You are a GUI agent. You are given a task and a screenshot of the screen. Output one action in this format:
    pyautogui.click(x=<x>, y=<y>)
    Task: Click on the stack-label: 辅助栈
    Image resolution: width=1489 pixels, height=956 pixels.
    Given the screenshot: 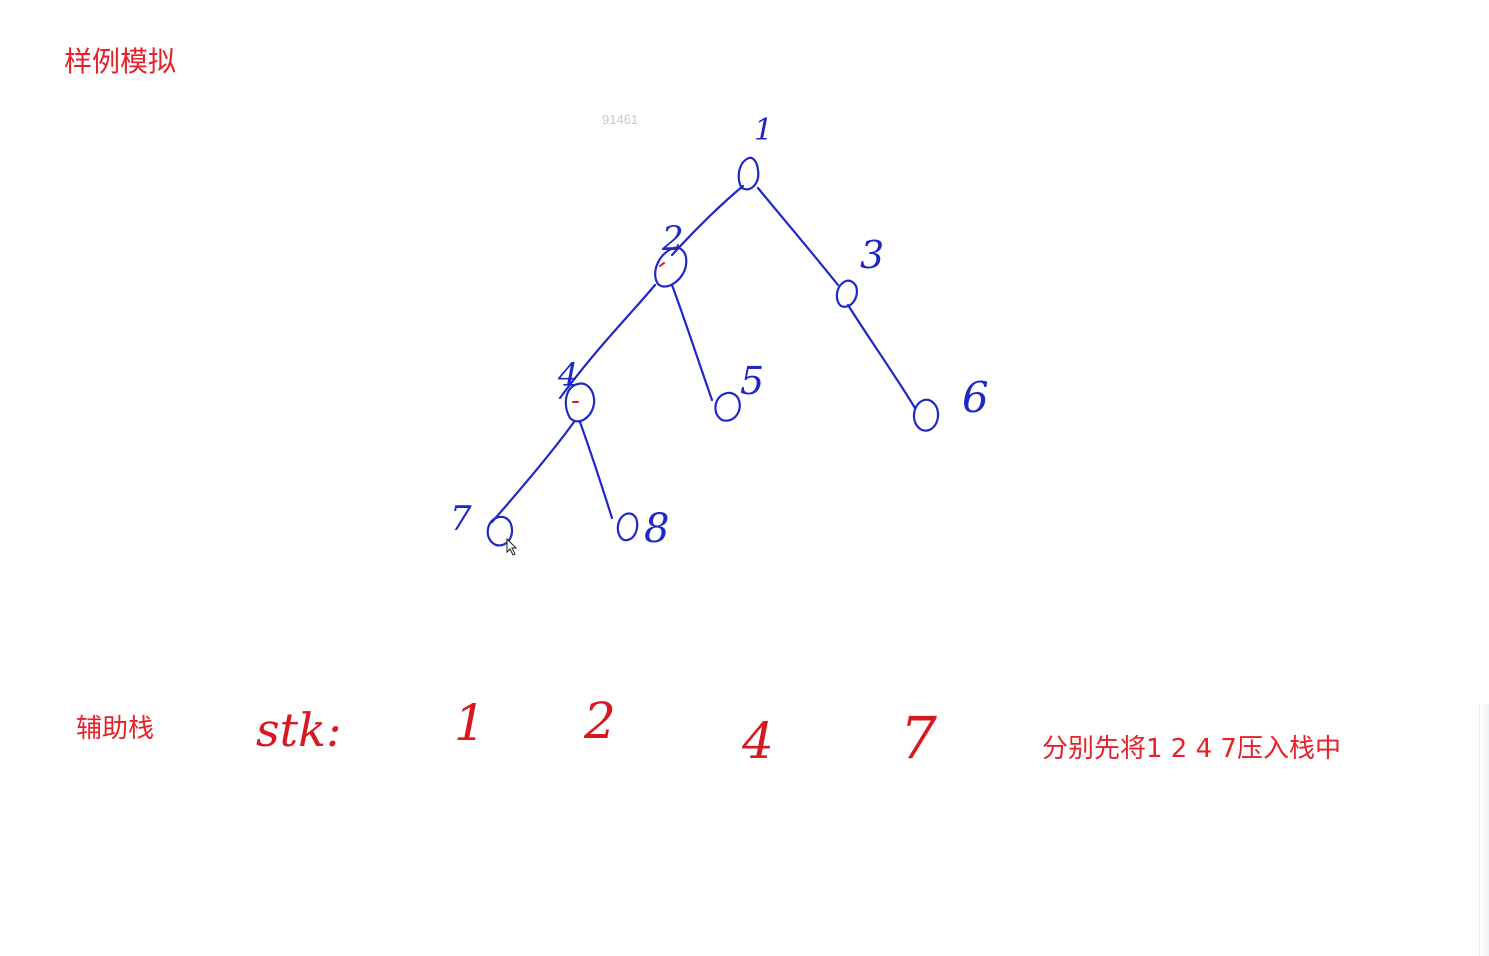 What is the action you would take?
    pyautogui.click(x=115, y=729)
    